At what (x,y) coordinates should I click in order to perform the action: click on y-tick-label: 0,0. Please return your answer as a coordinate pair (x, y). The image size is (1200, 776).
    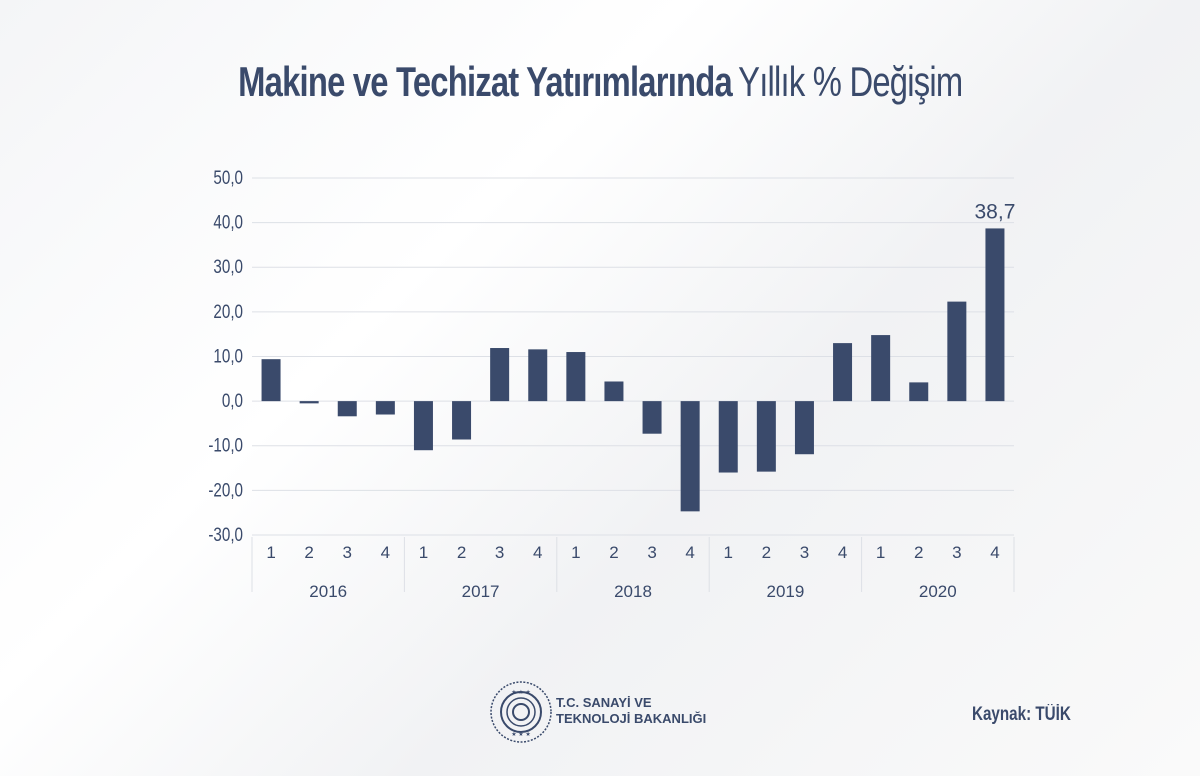
    Looking at the image, I should click on (232, 400).